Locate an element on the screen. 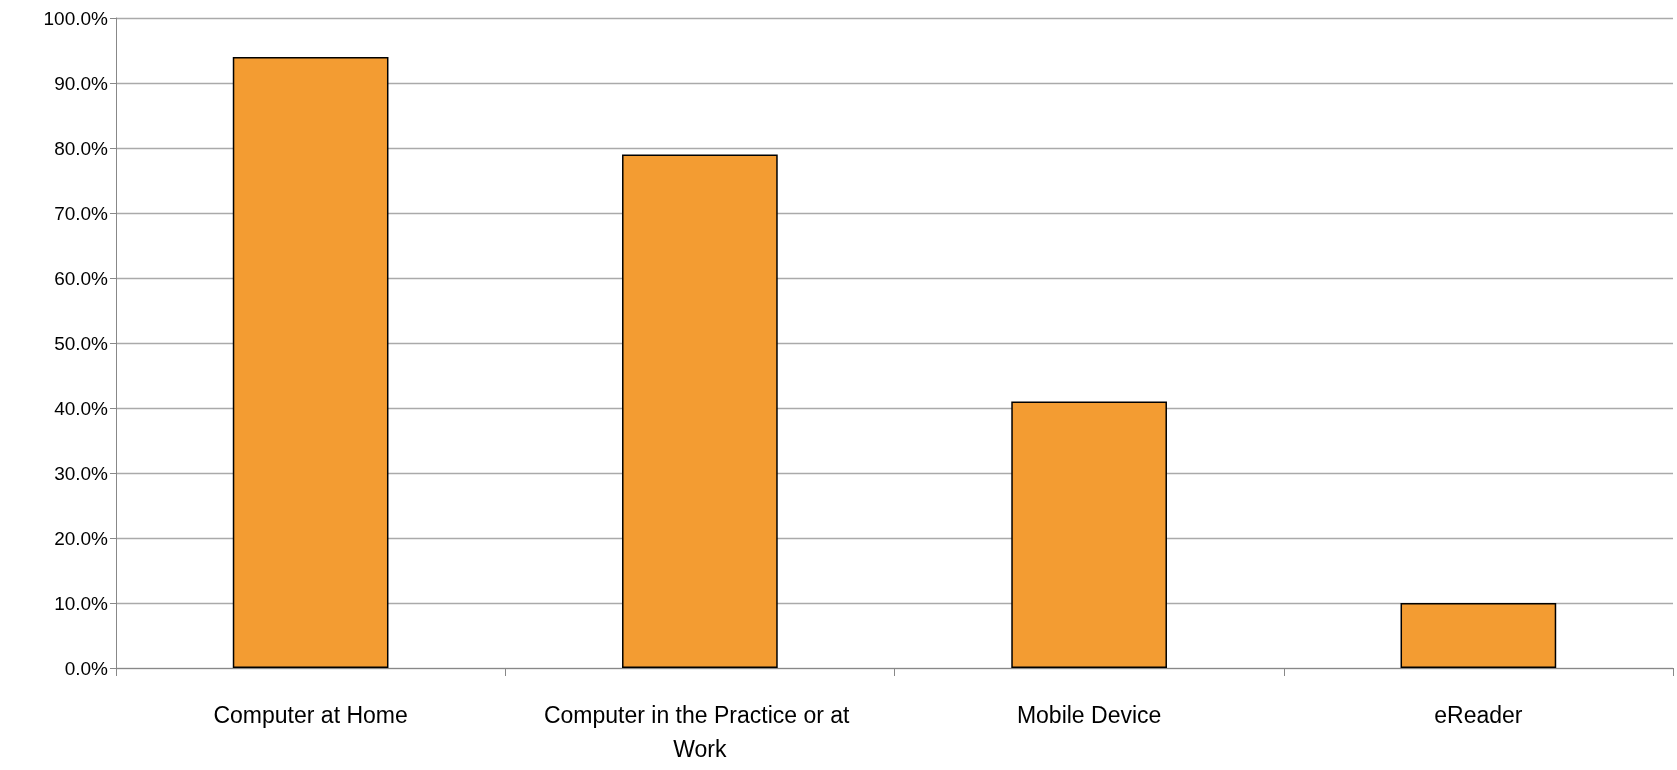  y-tick-label: 100.0% is located at coordinates (76, 18).